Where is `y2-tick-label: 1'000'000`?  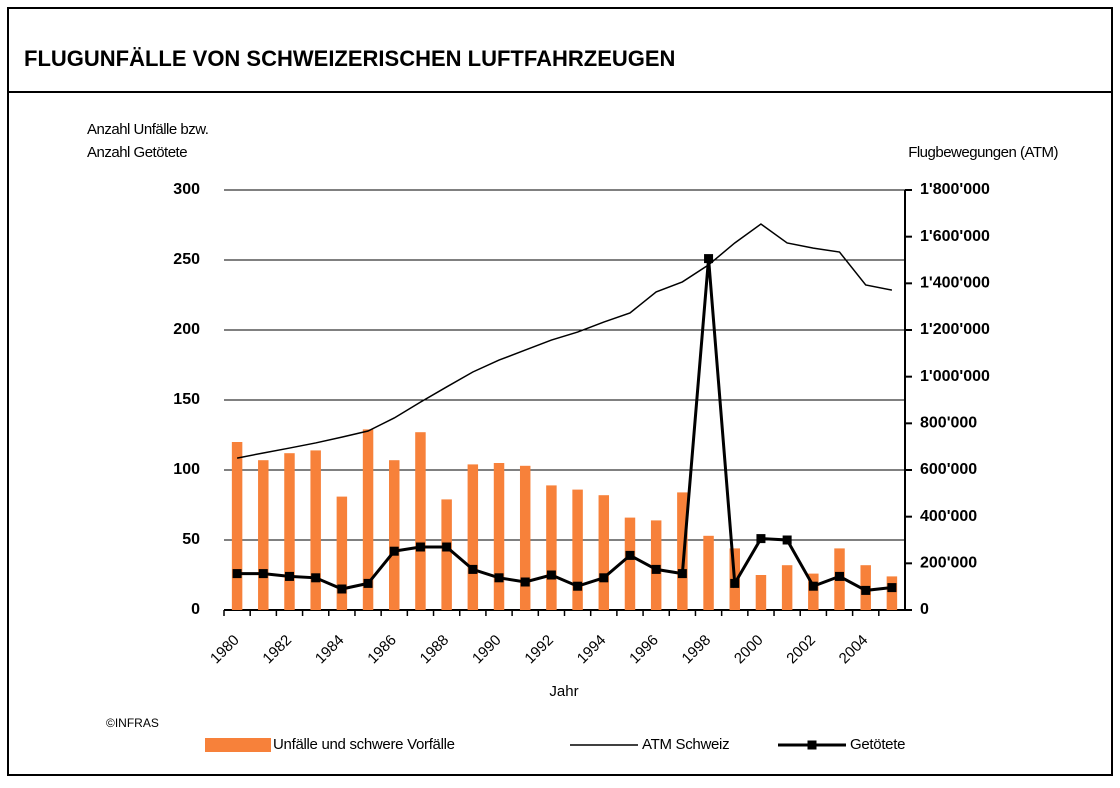
y2-tick-label: 1'000'000 is located at coordinates (955, 376).